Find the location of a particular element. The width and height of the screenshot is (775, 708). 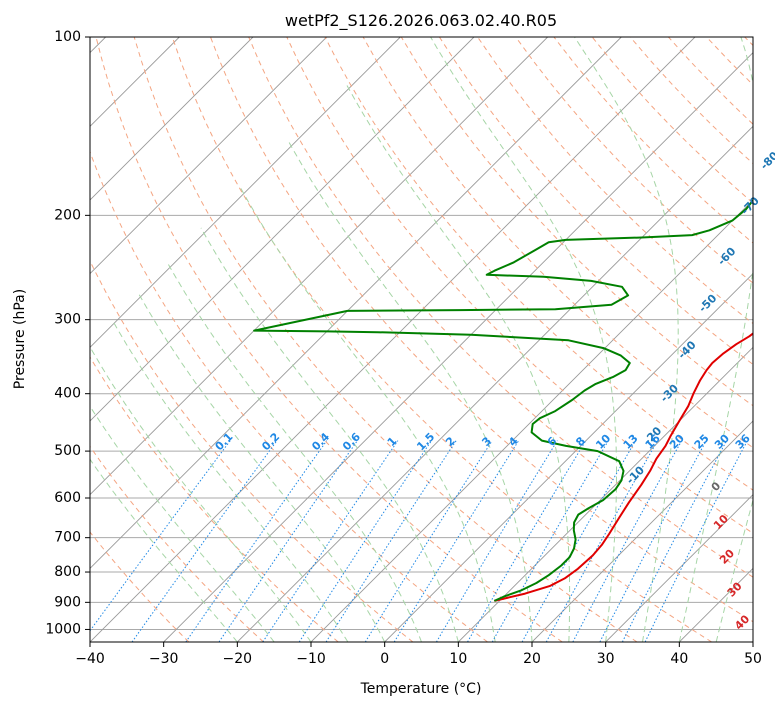

y-tick-label: 300 is located at coordinates (67, 320).